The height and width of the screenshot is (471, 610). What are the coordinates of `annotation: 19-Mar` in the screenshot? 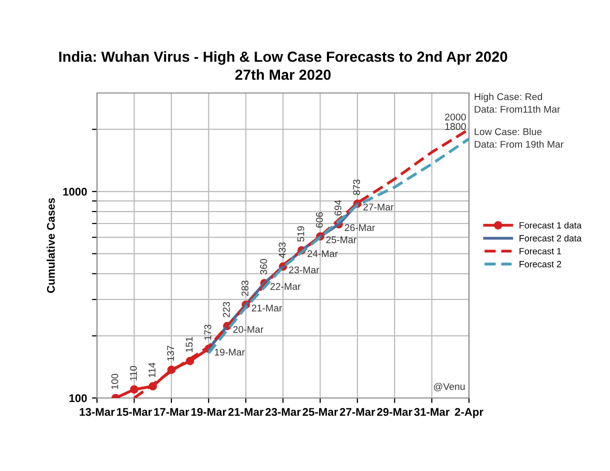 It's located at (229, 352).